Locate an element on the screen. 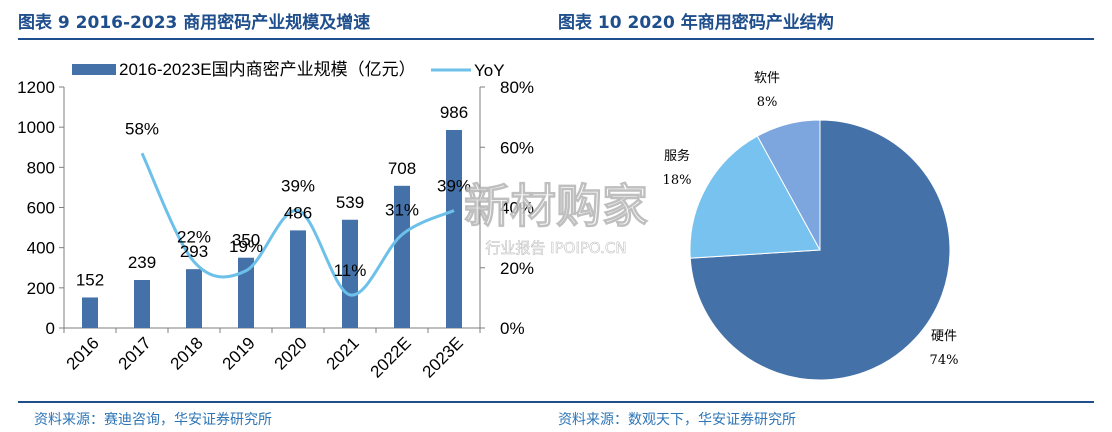 This screenshot has height=432, width=1112. pie-slice-percent: 74% is located at coordinates (944, 360).